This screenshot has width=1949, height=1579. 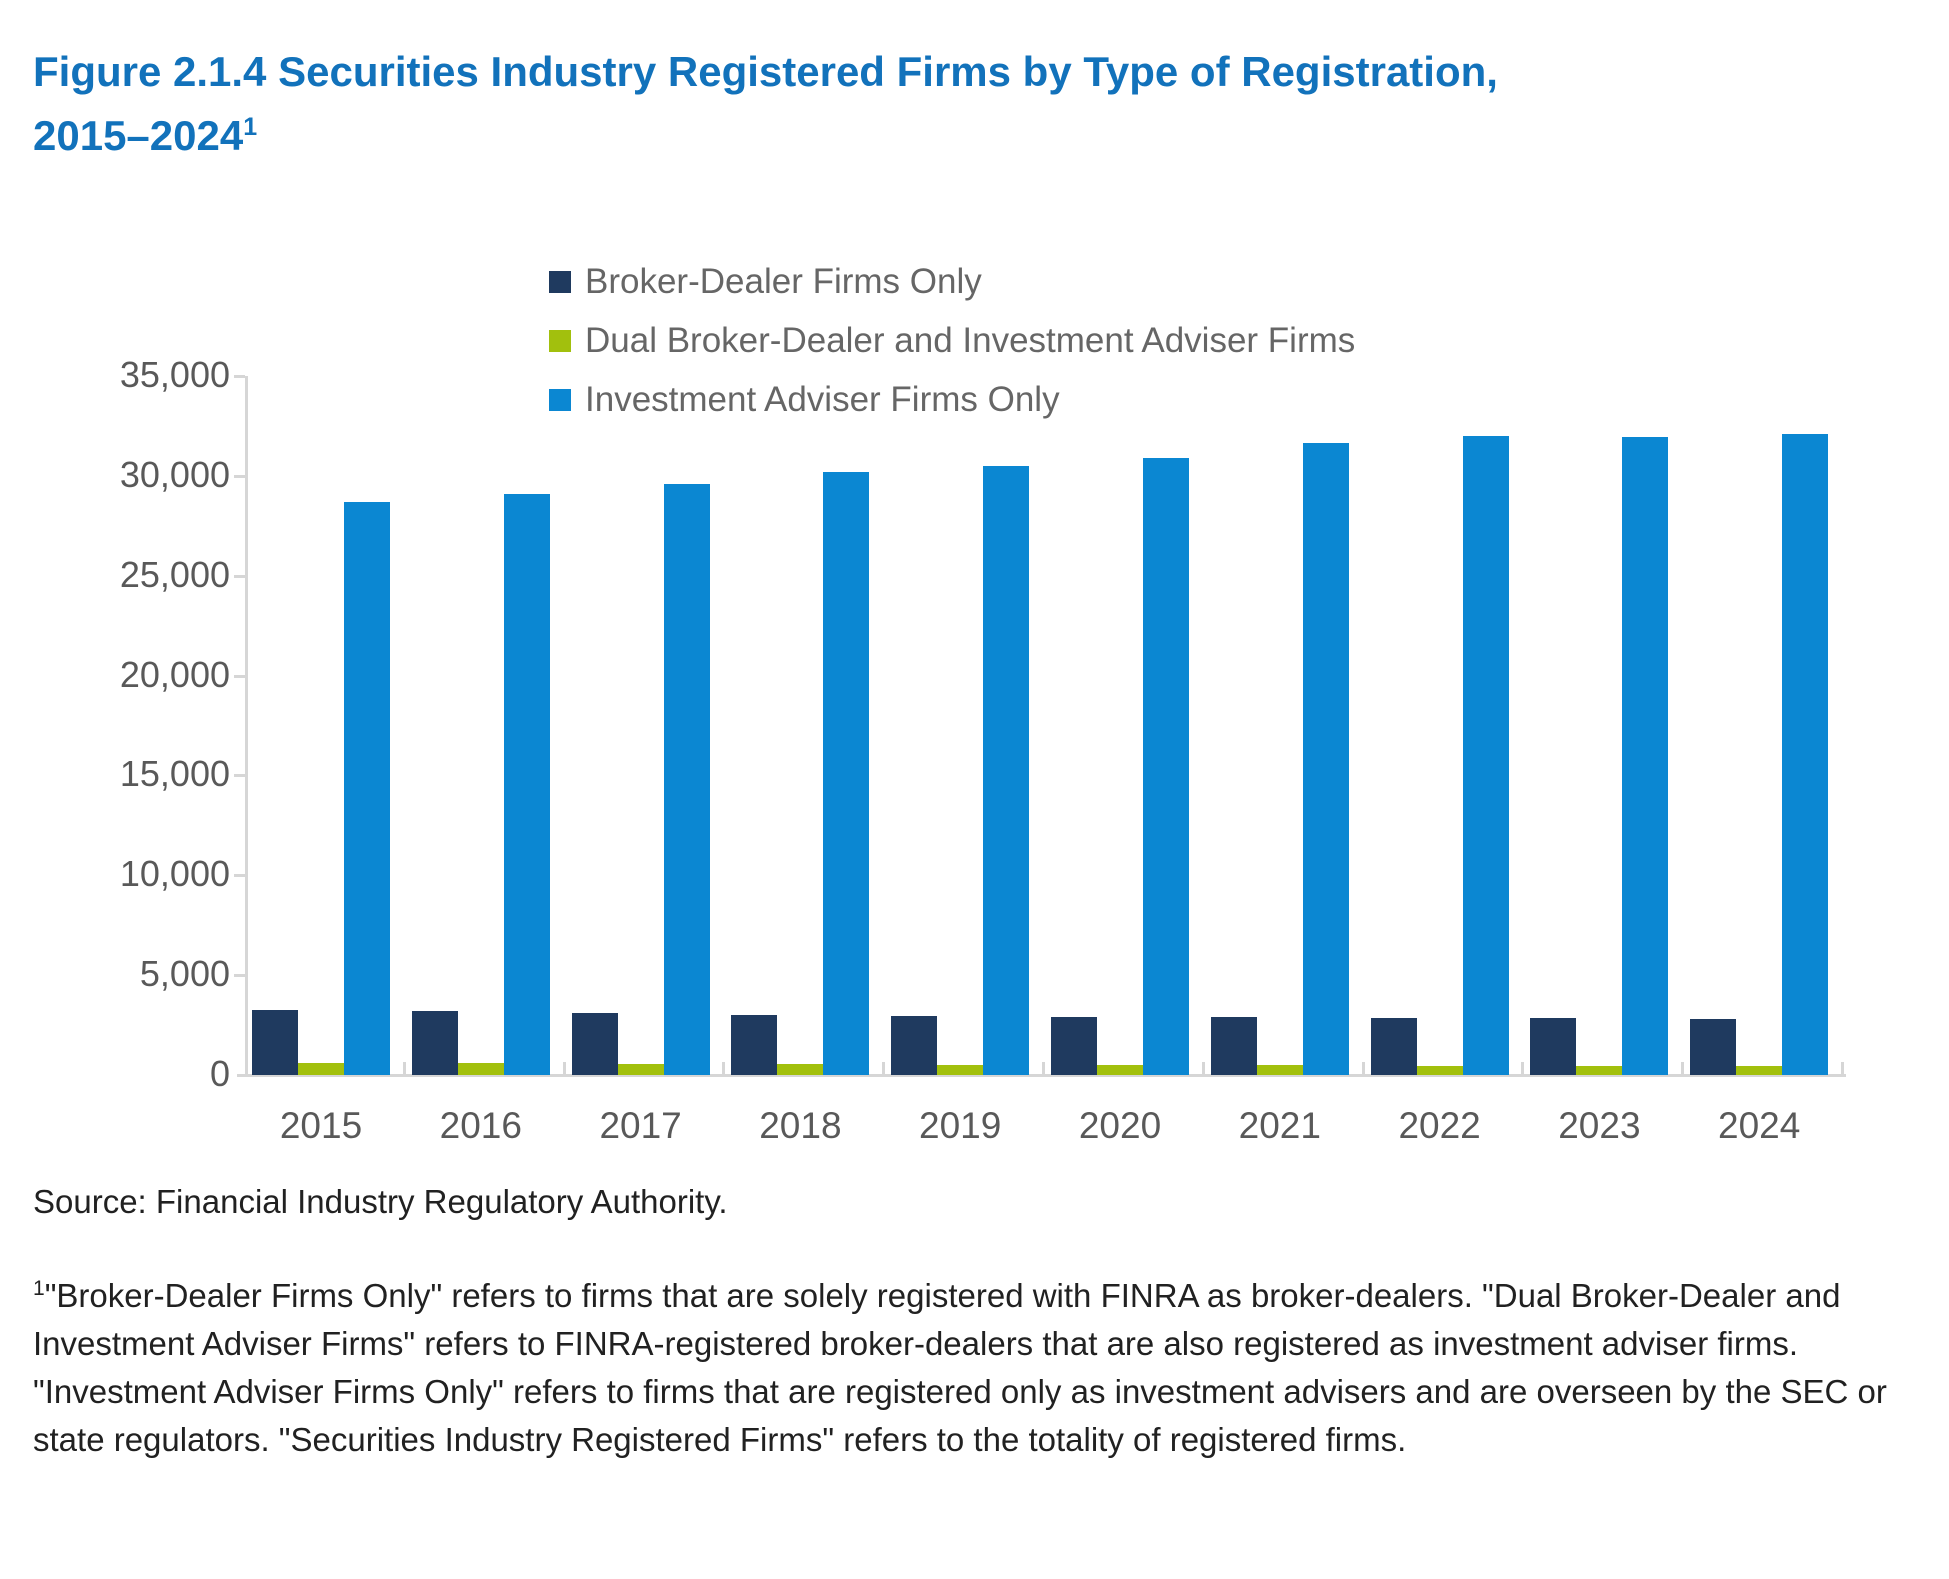 I want to click on bar-2019-dual-broker-dealer-and-investment-adviser-firms, so click(x=960, y=1069).